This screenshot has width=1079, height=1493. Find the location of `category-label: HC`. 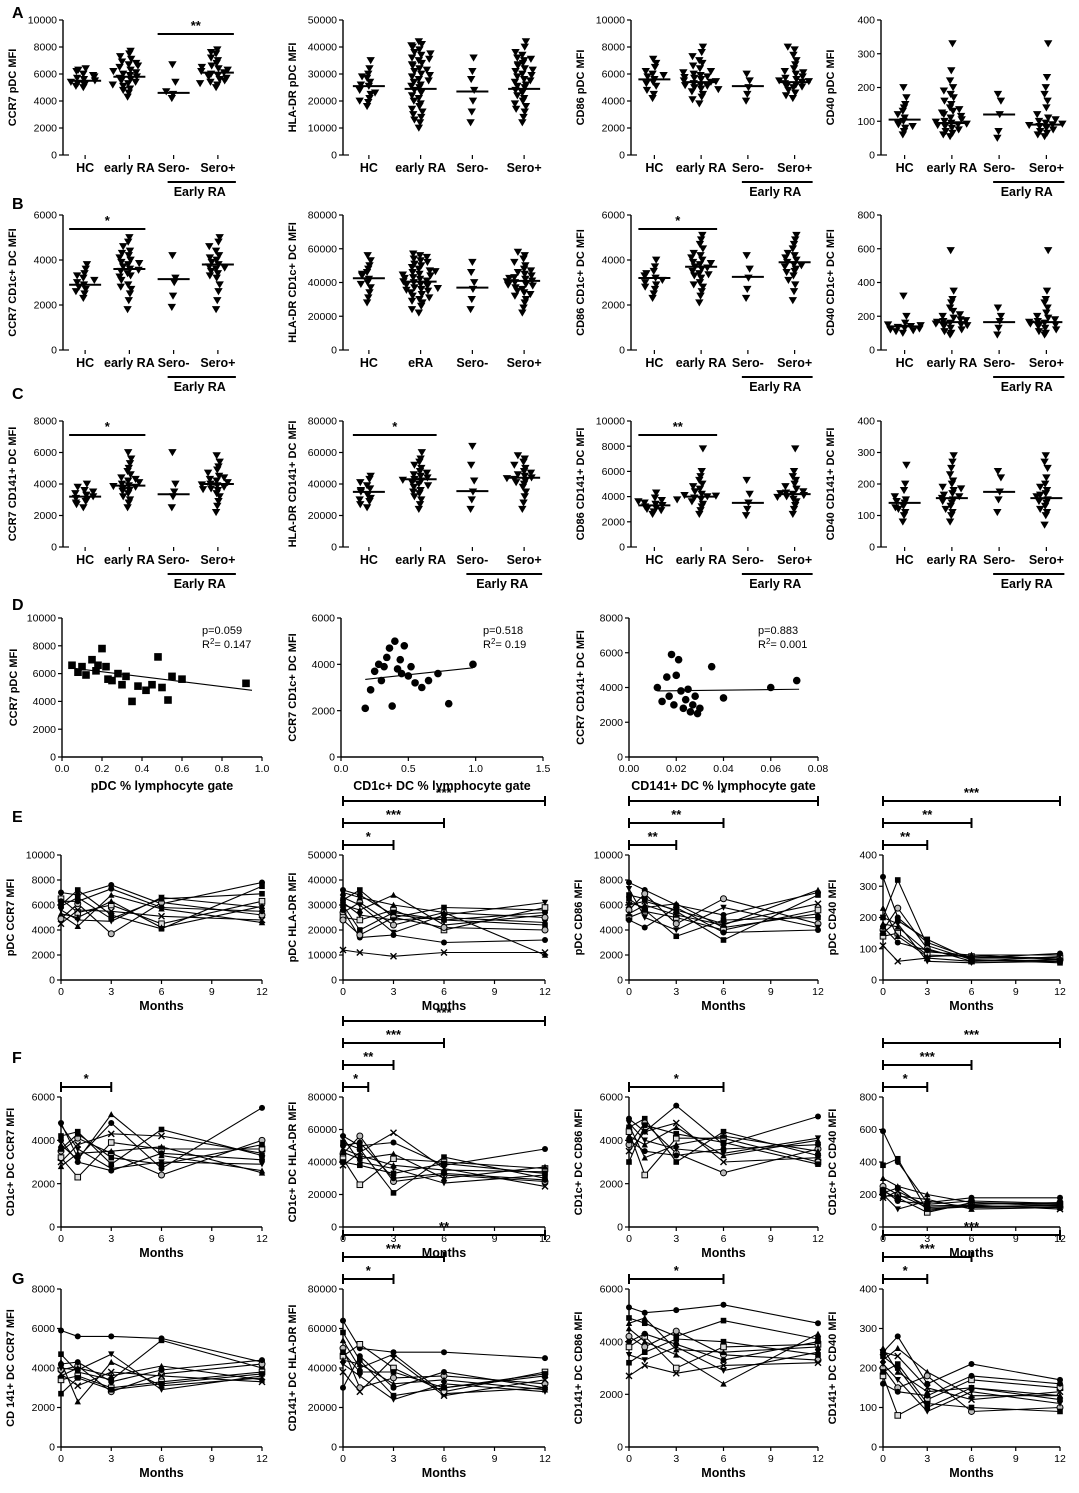

category-label: HC is located at coordinates (369, 560).